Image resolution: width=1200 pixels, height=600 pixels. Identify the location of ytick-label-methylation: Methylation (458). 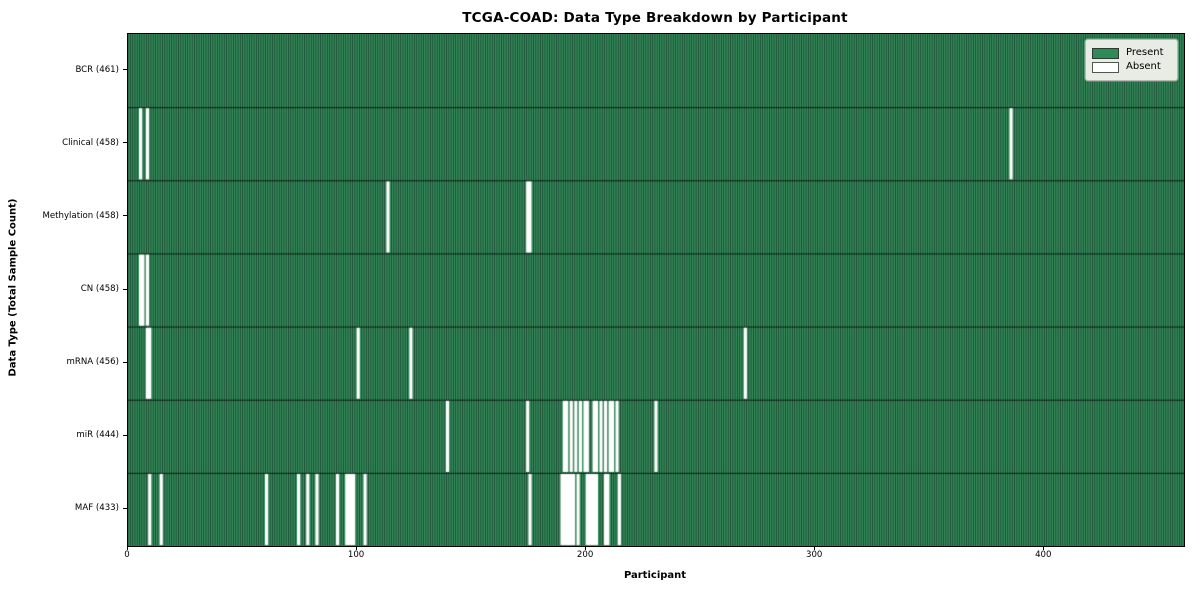
(80, 215).